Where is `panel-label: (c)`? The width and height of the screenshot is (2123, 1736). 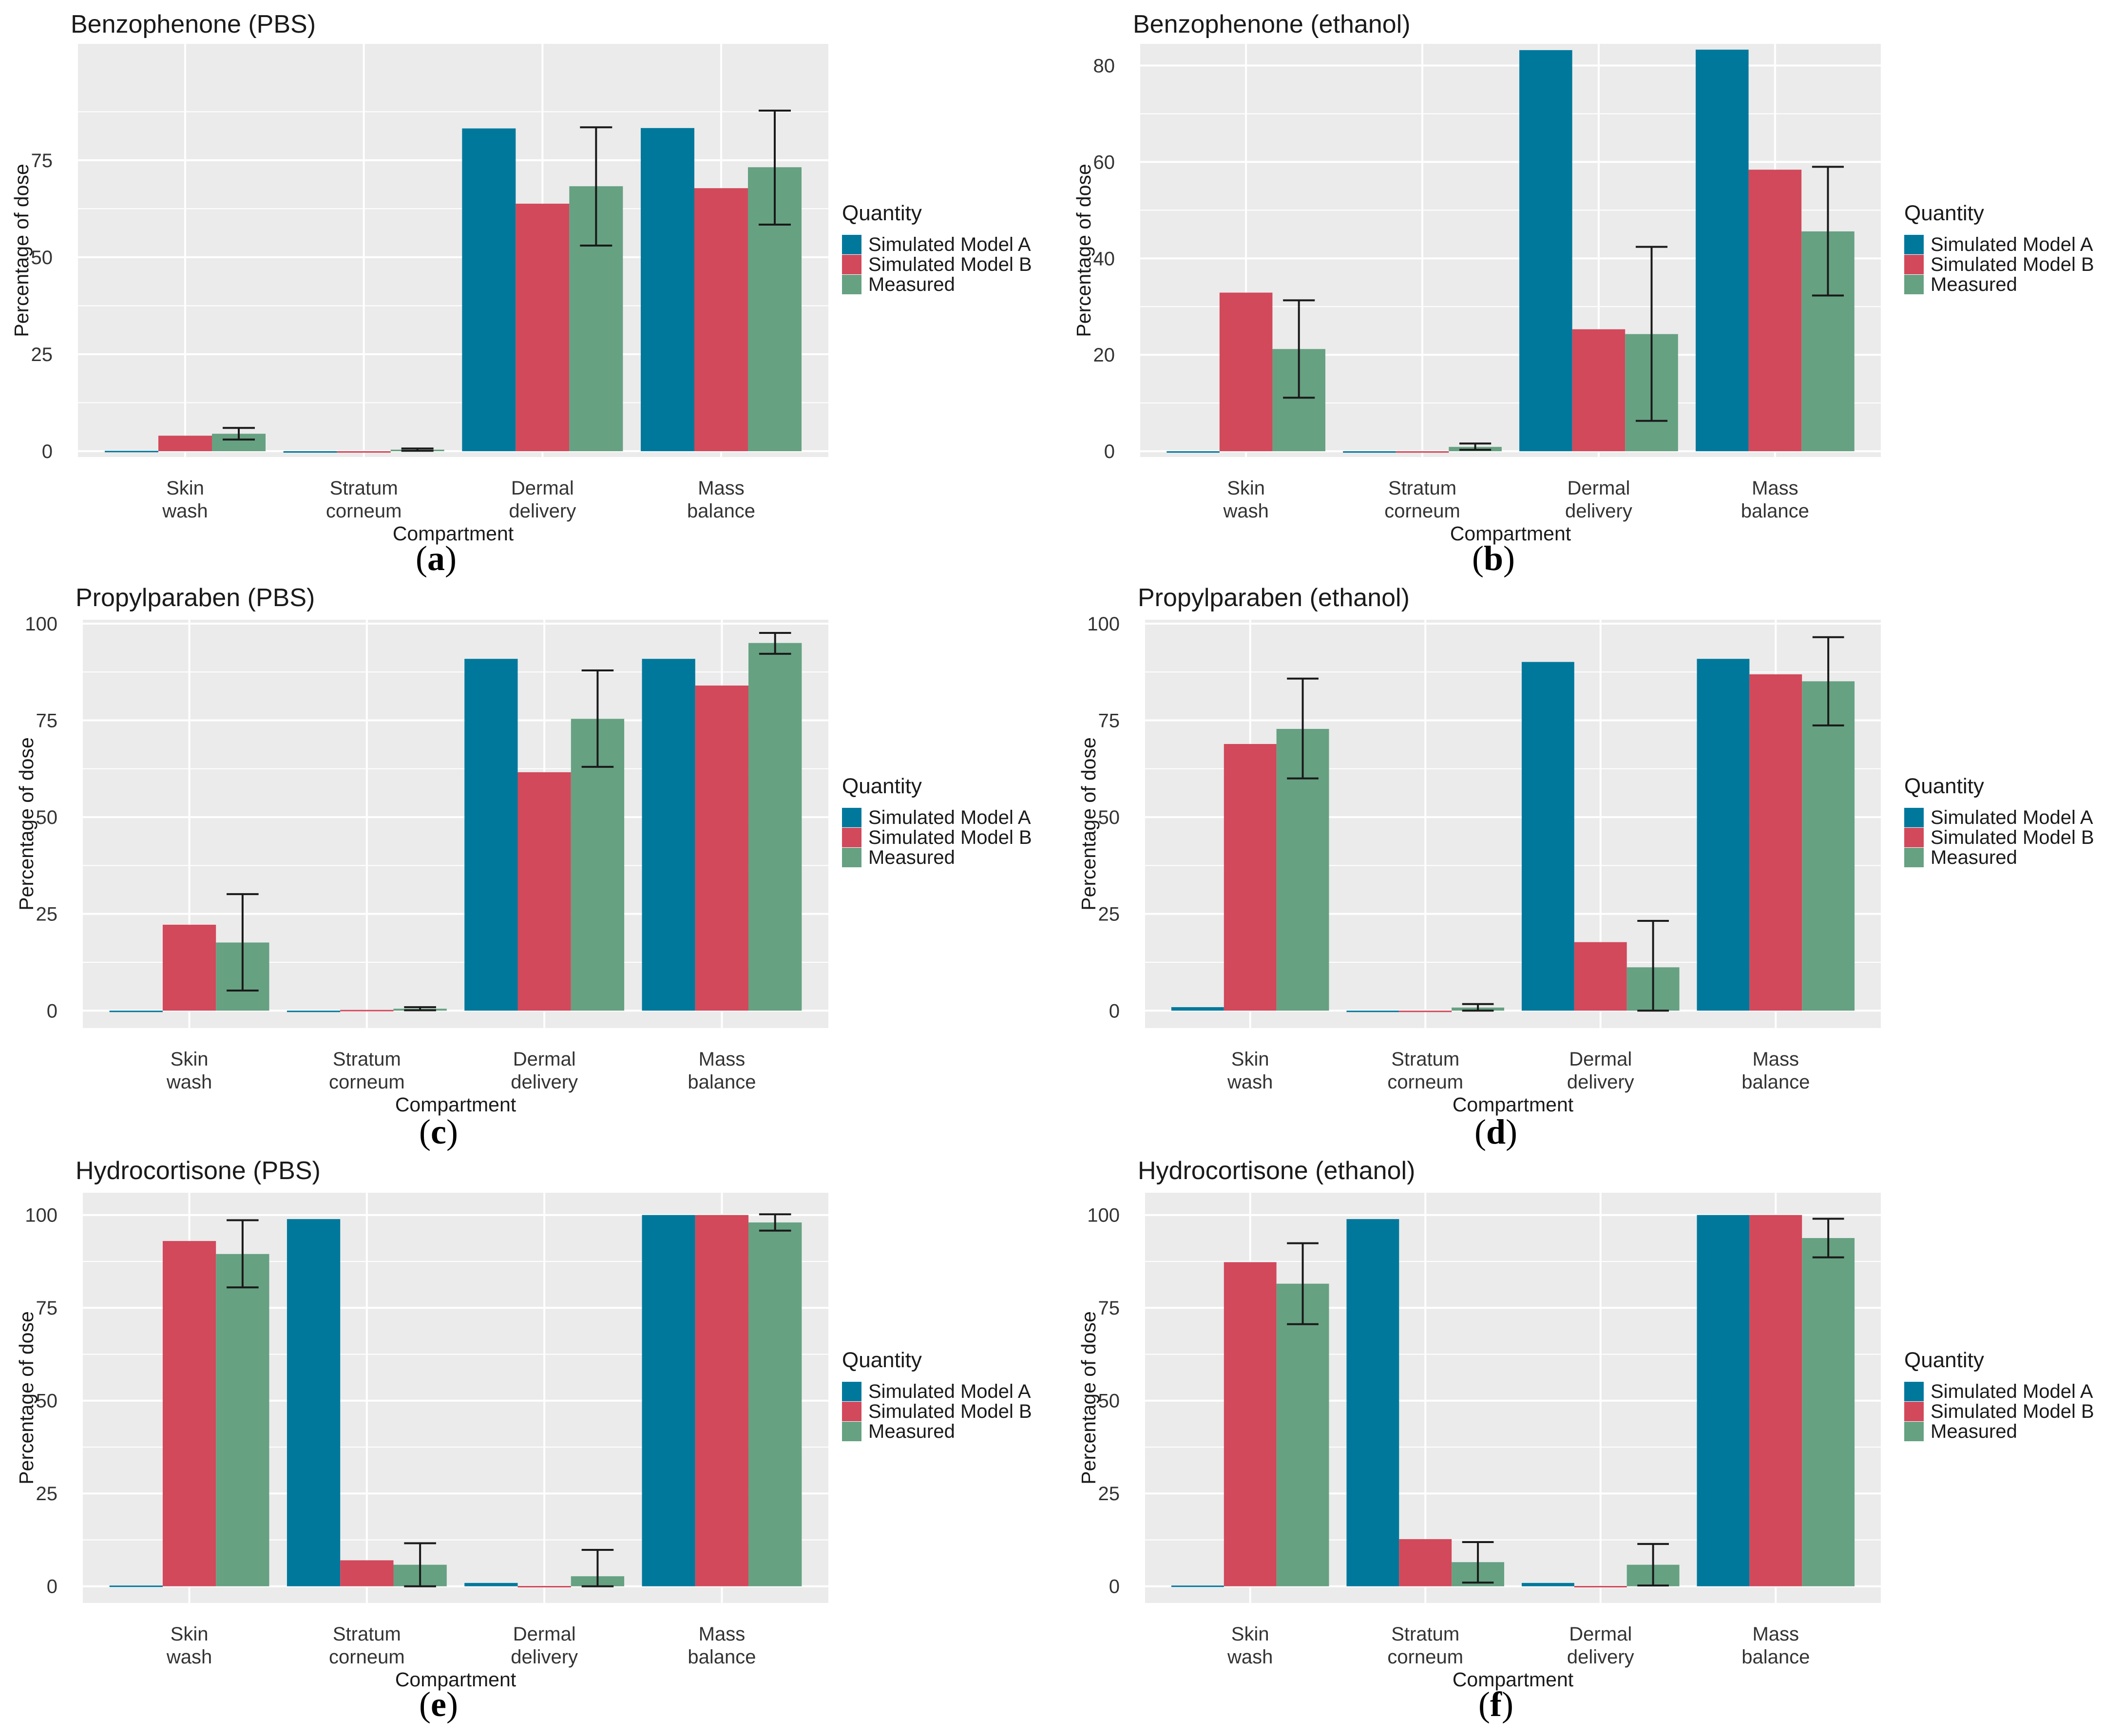 panel-label: (c) is located at coordinates (438, 1131).